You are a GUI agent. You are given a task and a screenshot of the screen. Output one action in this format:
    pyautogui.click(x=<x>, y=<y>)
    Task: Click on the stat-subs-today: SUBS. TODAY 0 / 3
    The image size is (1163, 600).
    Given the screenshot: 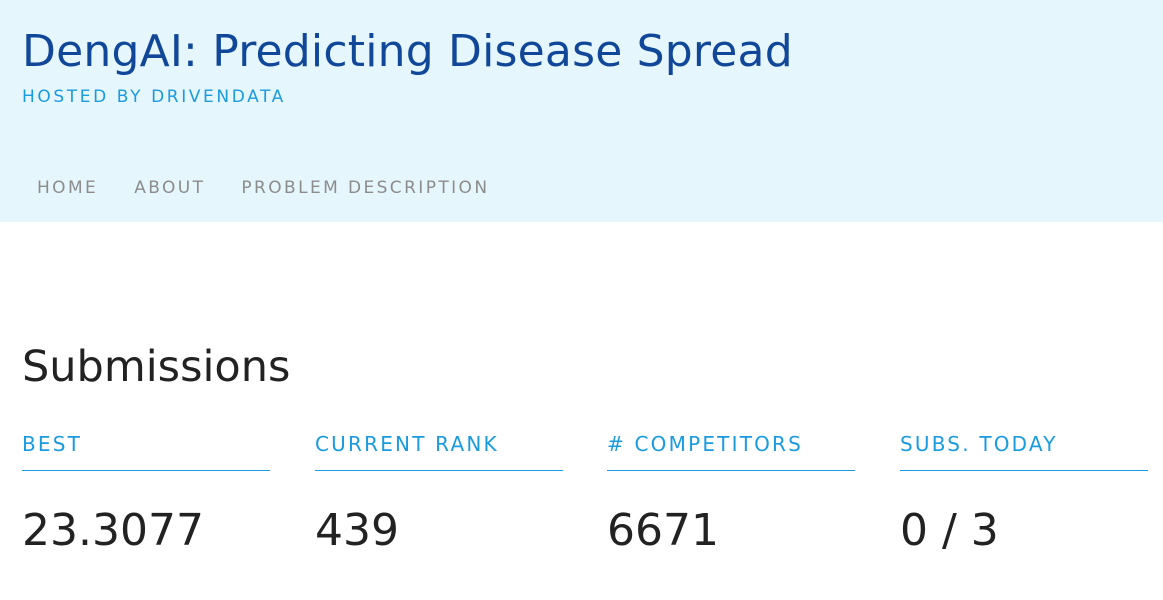 What is the action you would take?
    pyautogui.click(x=1024, y=493)
    